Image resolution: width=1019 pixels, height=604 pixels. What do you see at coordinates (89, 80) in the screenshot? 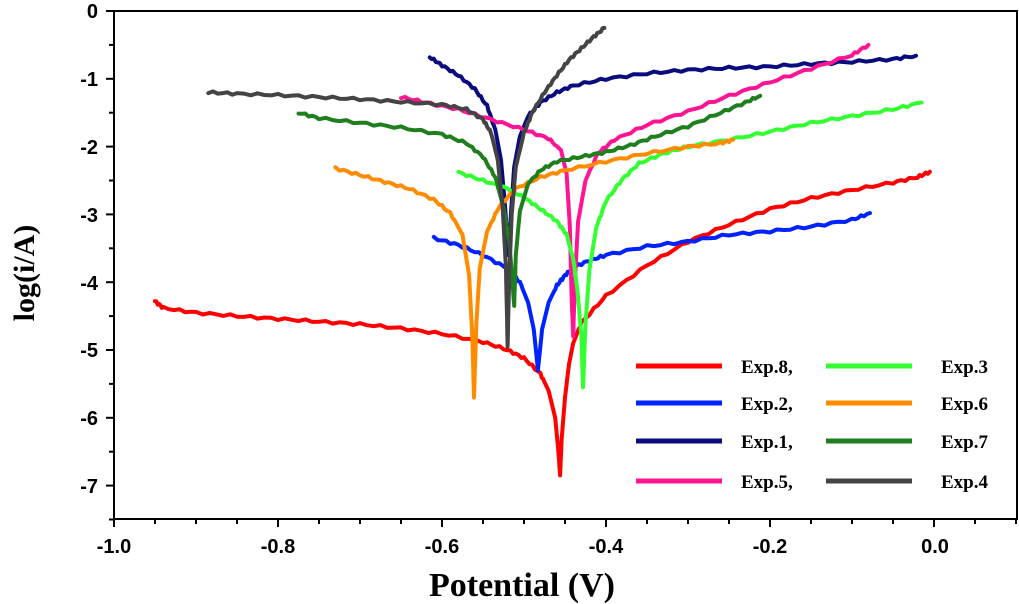
I see `y-tick-label: -1` at bounding box center [89, 80].